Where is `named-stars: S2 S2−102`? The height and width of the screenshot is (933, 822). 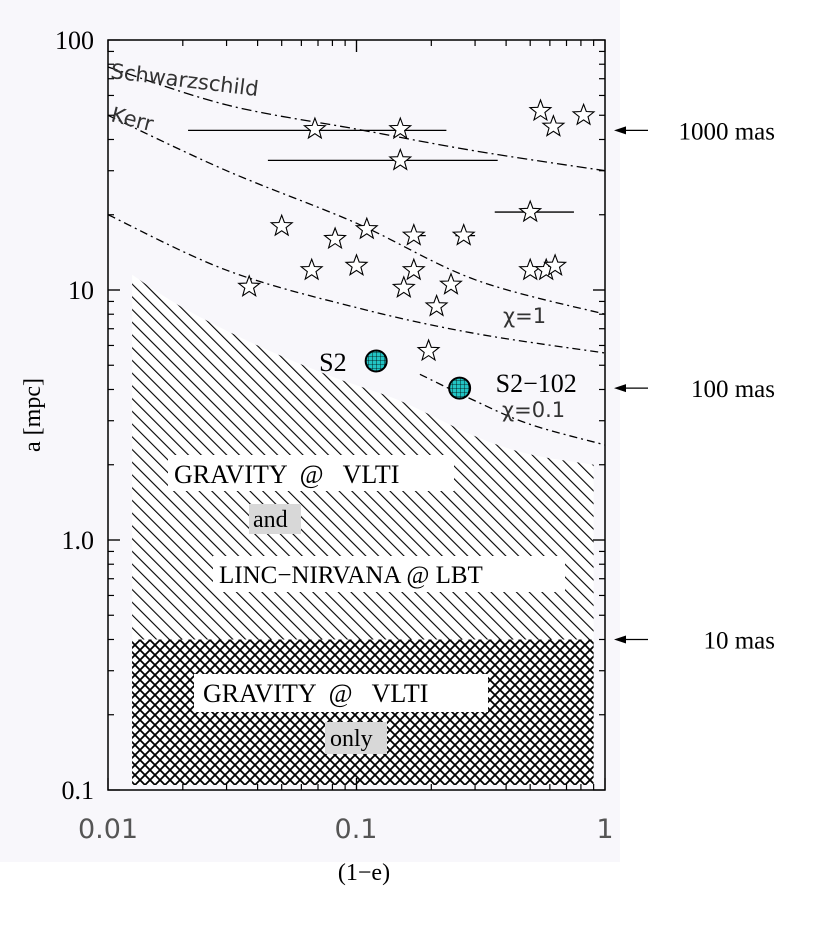
named-stars: S2 S2−102 is located at coordinates (448, 374).